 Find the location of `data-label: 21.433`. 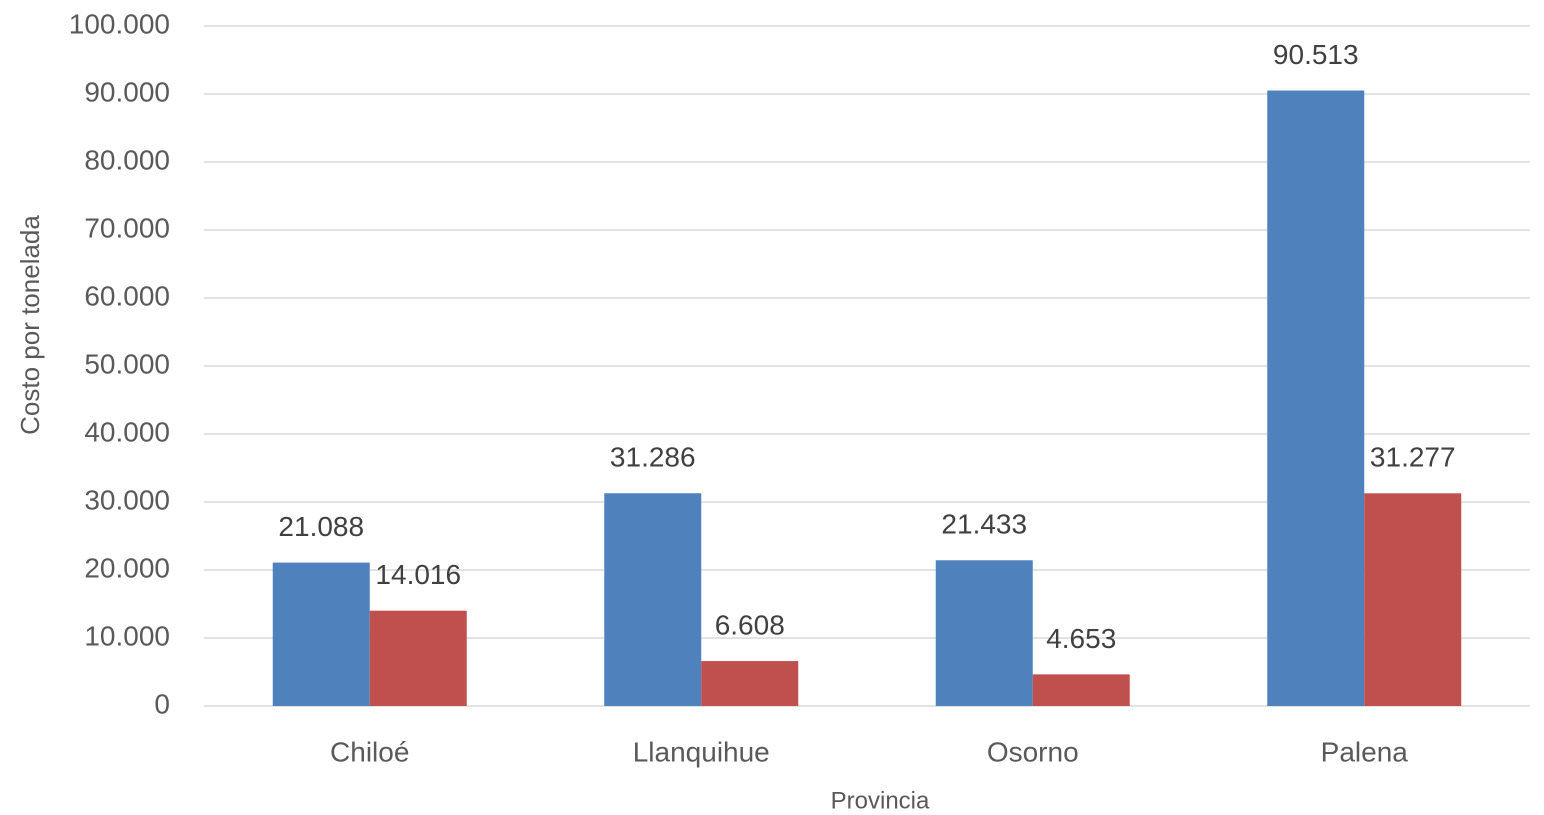

data-label: 21.433 is located at coordinates (984, 524).